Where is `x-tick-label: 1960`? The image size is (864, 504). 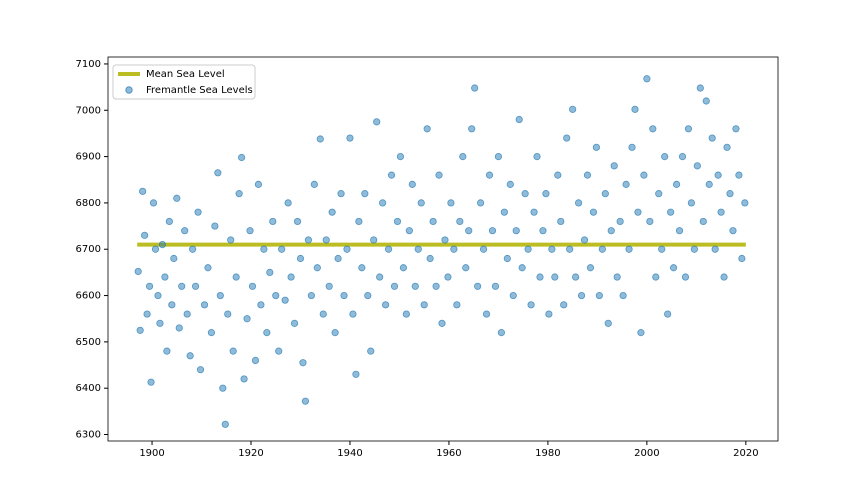
x-tick-label: 1960 is located at coordinates (448, 453).